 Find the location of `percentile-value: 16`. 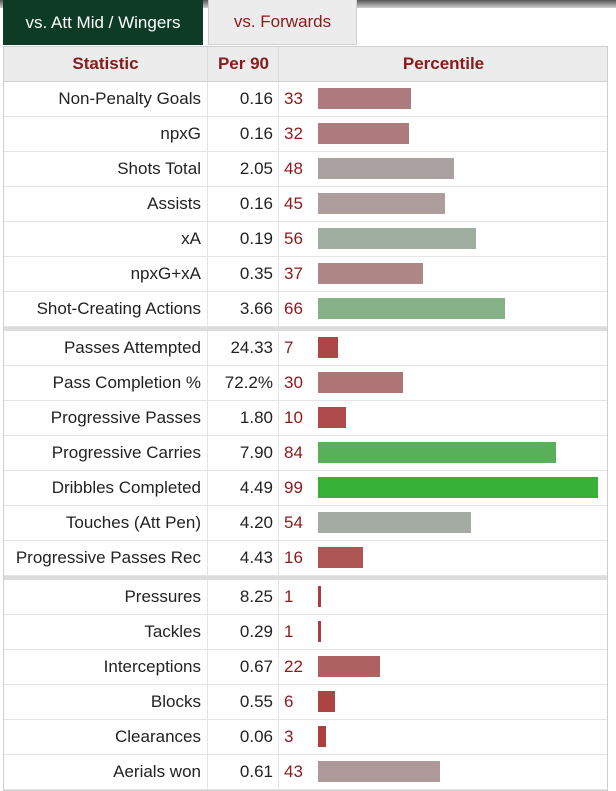

percentile-value: 16 is located at coordinates (293, 557).